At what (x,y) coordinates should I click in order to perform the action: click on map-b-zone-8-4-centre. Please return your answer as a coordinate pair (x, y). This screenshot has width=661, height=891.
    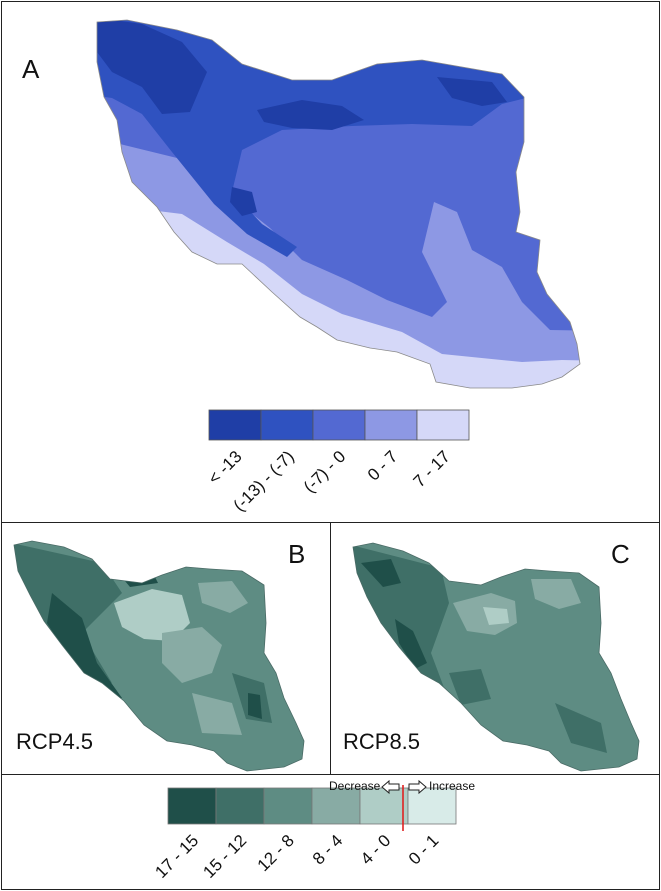
    Looking at the image, I should click on (192, 655).